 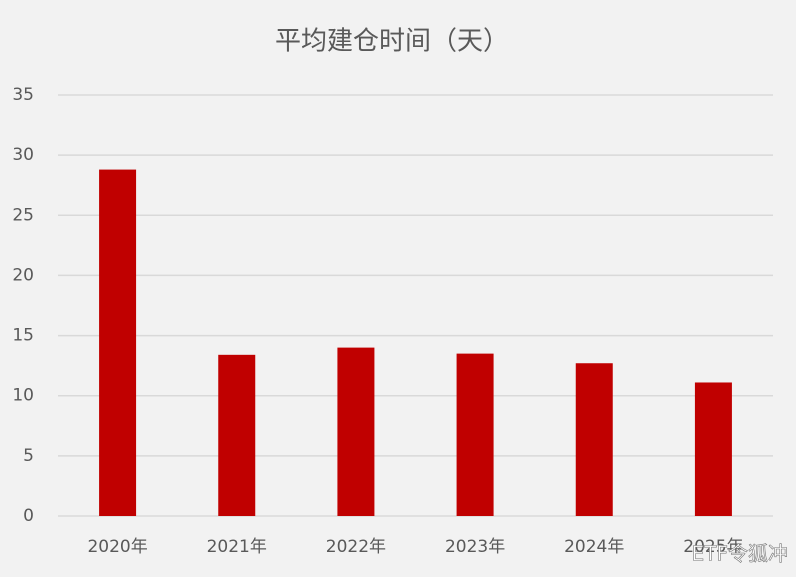 What do you see at coordinates (117, 547) in the screenshot?
I see `x-tick-label: 2020年` at bounding box center [117, 547].